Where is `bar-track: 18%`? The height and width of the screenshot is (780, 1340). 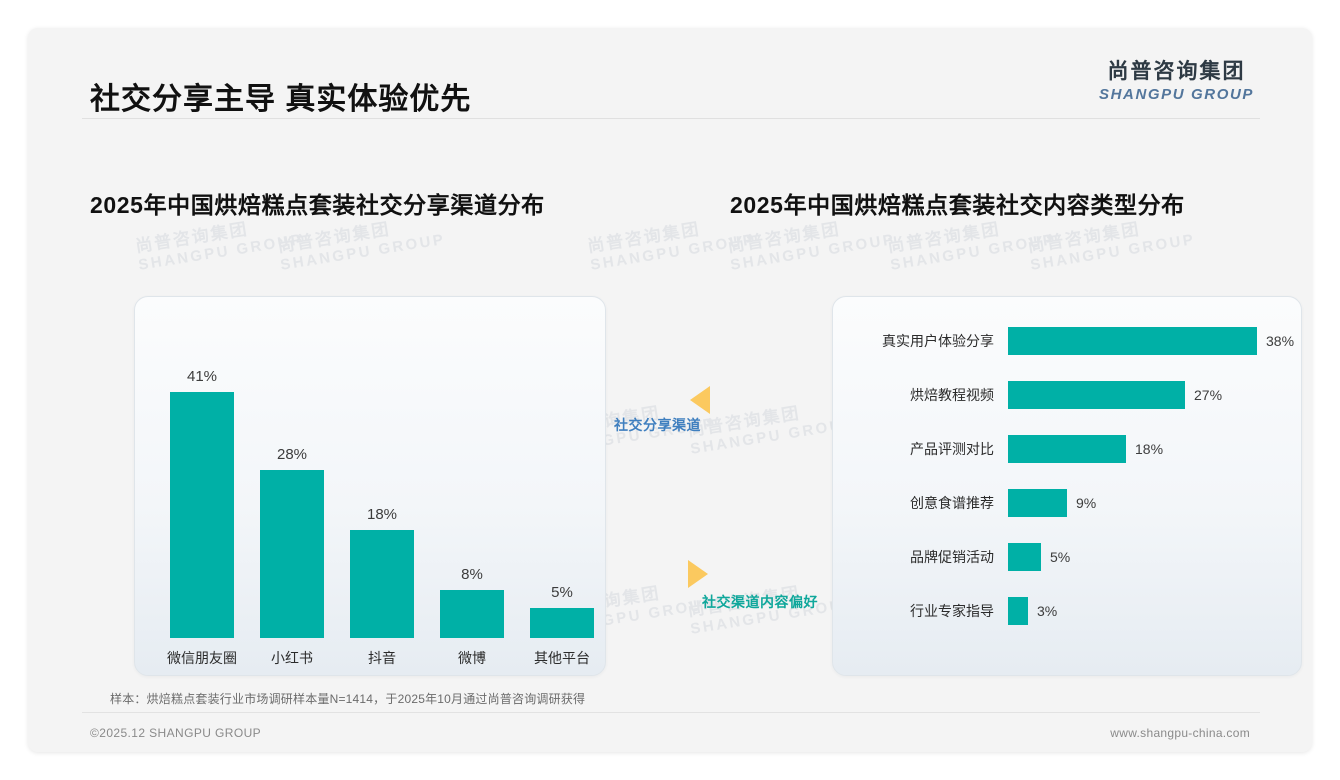
bar-track: 18% is located at coordinates (1155, 449).